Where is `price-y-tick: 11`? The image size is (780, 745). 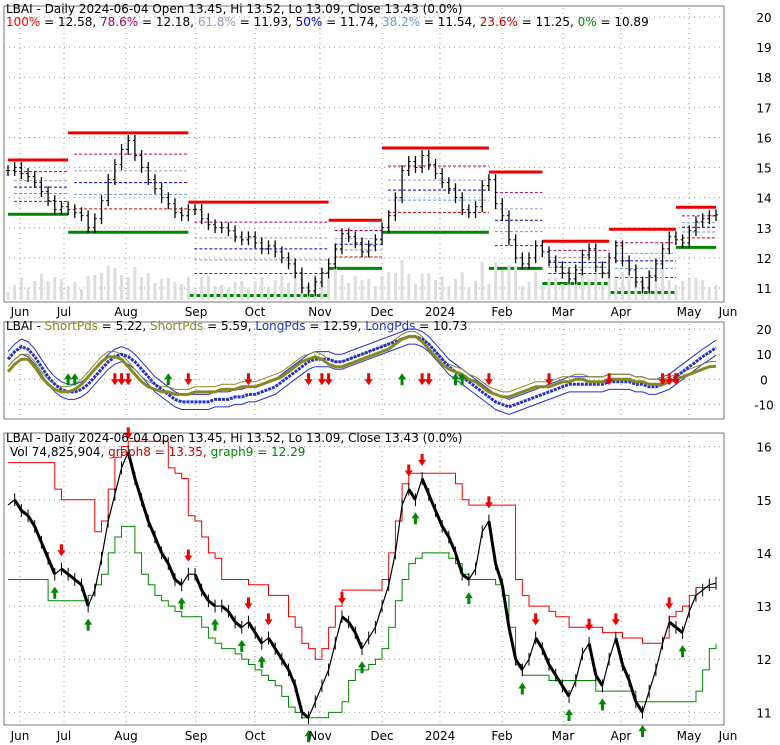
price-y-tick: 11 is located at coordinates (763, 289).